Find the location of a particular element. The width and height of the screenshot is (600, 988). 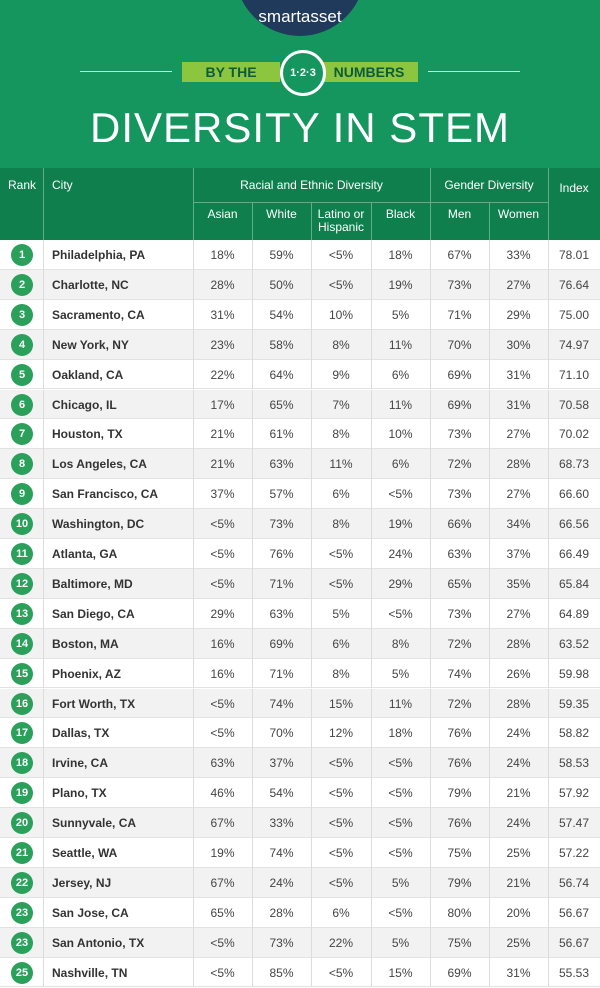

value-cell: 50% is located at coordinates (281, 284).